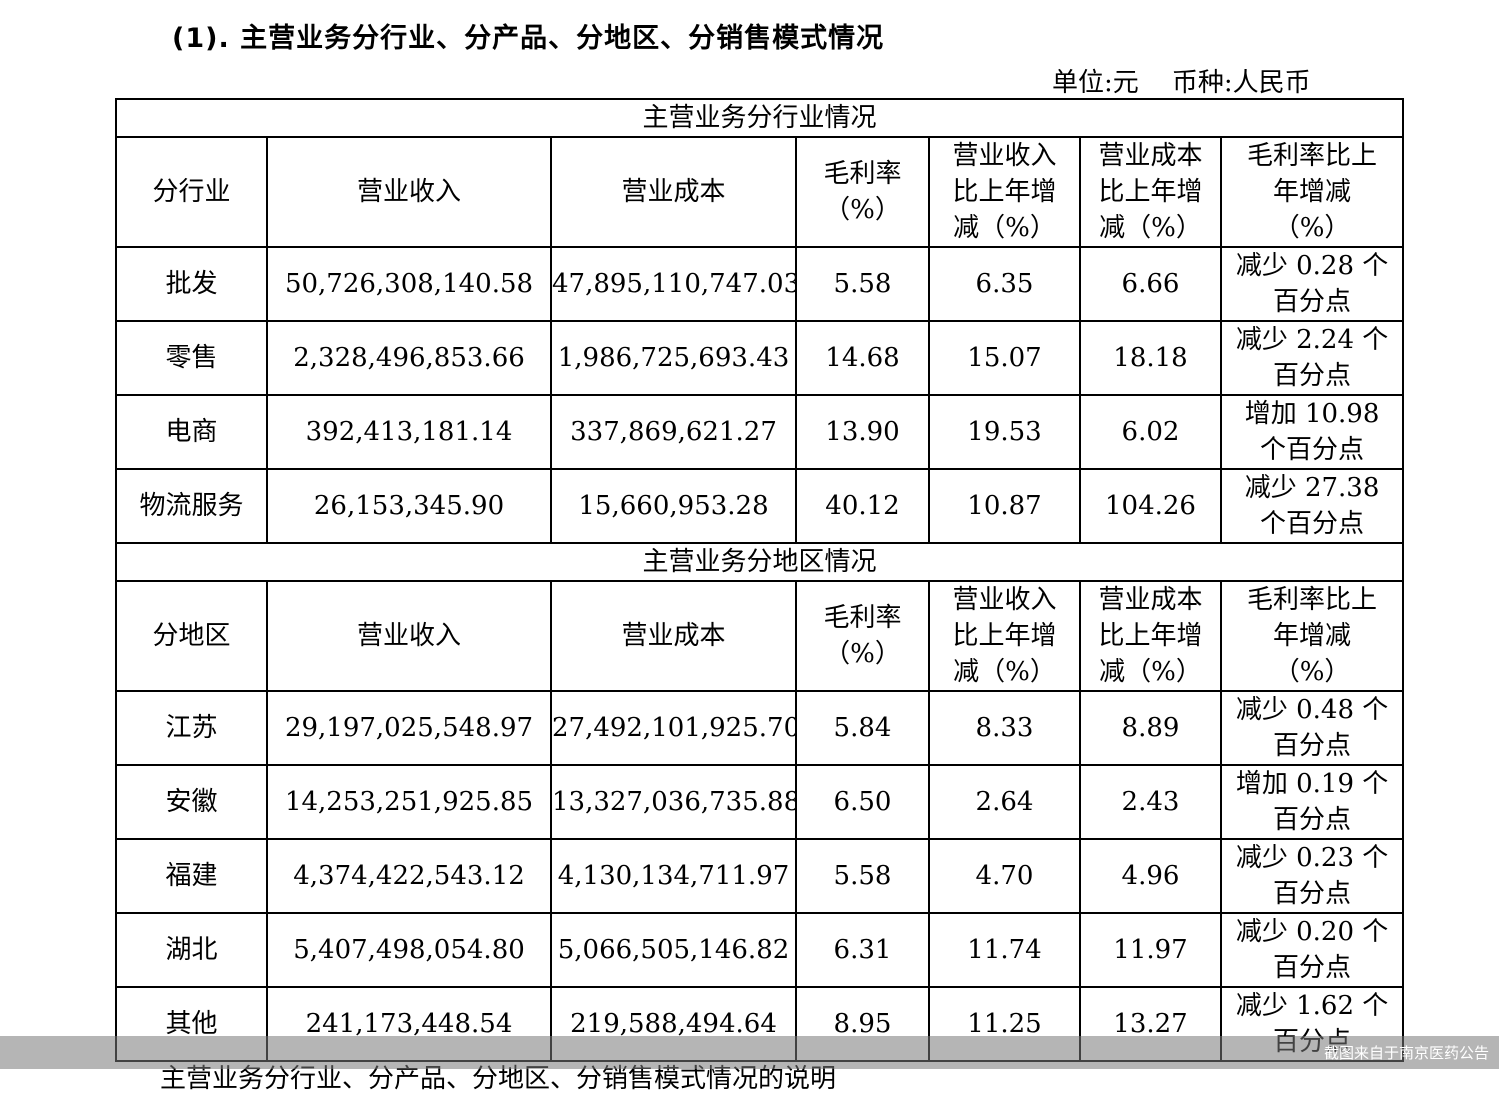  I want to click on cell-rev-change: 6.35, so click(1004, 284).